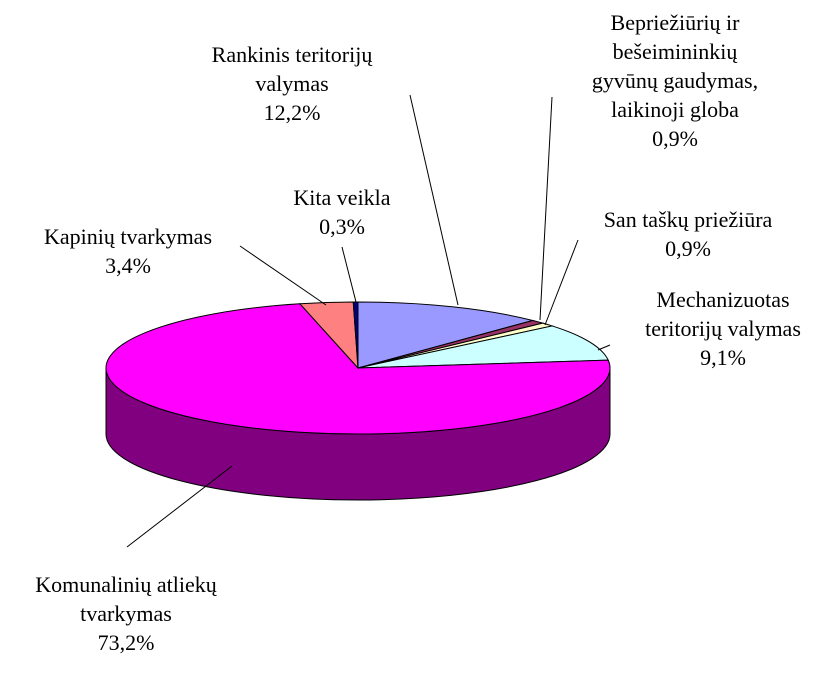  What do you see at coordinates (292, 112) in the screenshot?
I see `value-label: 12,2%` at bounding box center [292, 112].